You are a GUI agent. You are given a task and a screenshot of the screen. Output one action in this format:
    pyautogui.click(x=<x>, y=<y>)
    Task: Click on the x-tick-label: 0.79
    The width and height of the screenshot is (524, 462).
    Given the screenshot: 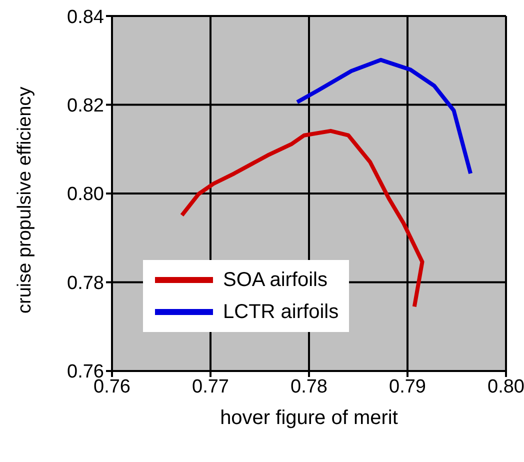 What is the action you would take?
    pyautogui.click(x=407, y=387)
    